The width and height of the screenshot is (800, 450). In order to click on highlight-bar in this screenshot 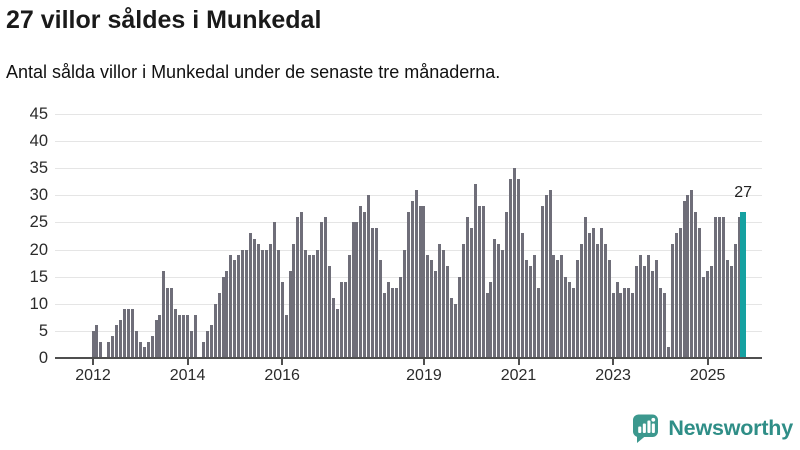, I will do `click(743, 284)`.